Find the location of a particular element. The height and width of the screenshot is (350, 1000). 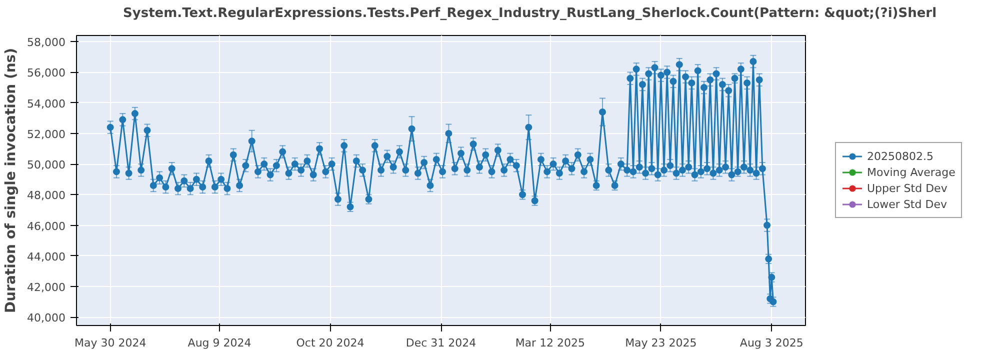

x-tick-label: Dec 31 2024 is located at coordinates (441, 343).